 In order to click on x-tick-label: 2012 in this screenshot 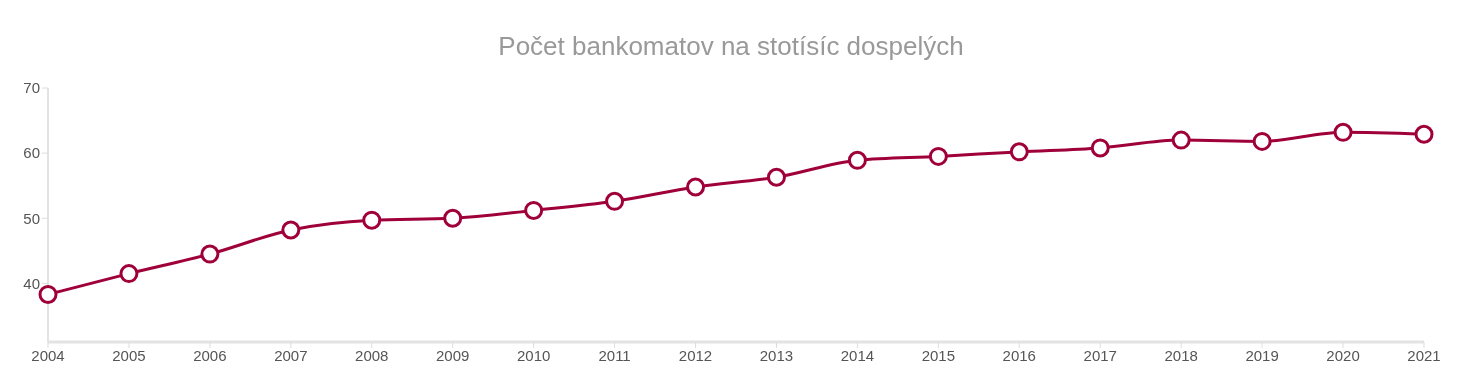, I will do `click(695, 355)`.